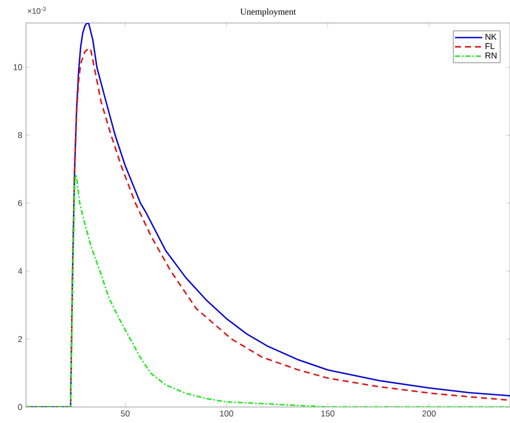 The width and height of the screenshot is (510, 423). Describe the element at coordinates (125, 413) in the screenshot. I see `x-tick-label: 50` at that location.